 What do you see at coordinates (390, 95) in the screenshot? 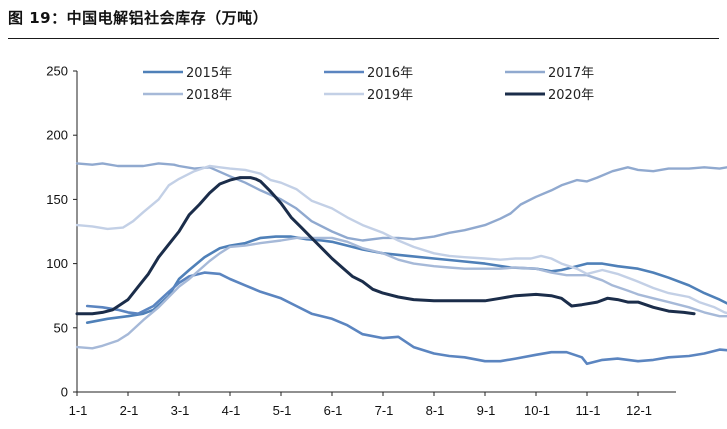
I see `legend-label: 2019年` at bounding box center [390, 95].